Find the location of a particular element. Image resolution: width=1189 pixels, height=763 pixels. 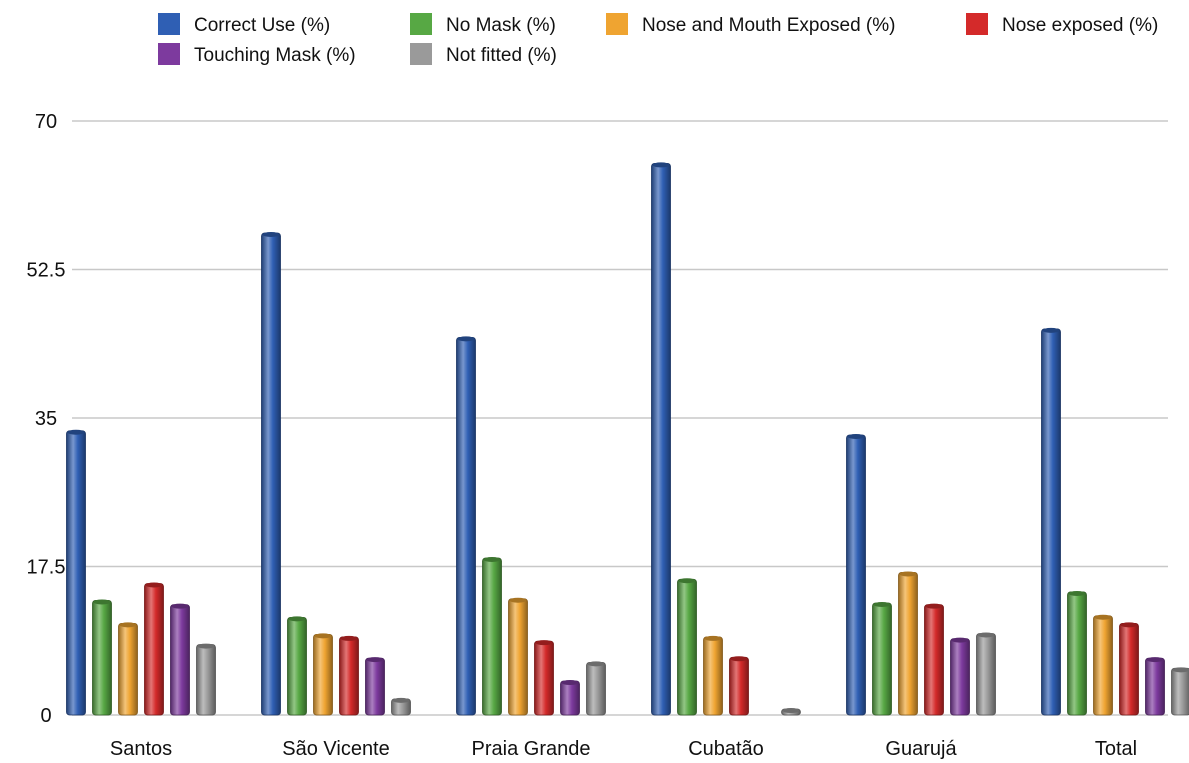

x-tick-label: Cubatão is located at coordinates (726, 749).